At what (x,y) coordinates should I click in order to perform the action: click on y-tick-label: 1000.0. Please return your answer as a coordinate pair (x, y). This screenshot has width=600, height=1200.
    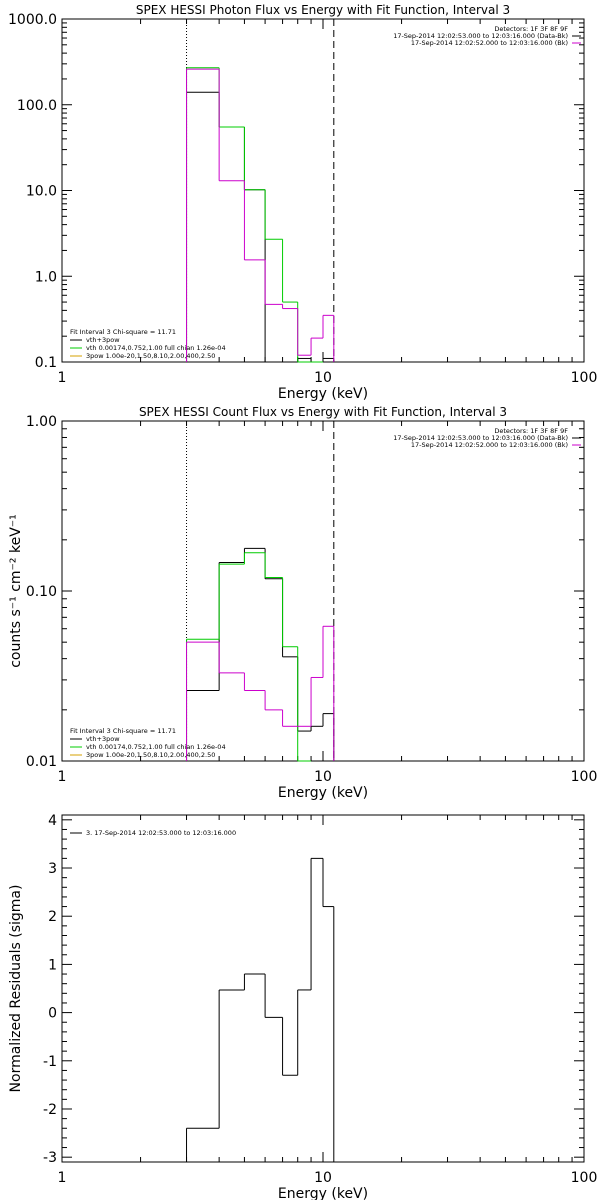
    Looking at the image, I should click on (32, 20).